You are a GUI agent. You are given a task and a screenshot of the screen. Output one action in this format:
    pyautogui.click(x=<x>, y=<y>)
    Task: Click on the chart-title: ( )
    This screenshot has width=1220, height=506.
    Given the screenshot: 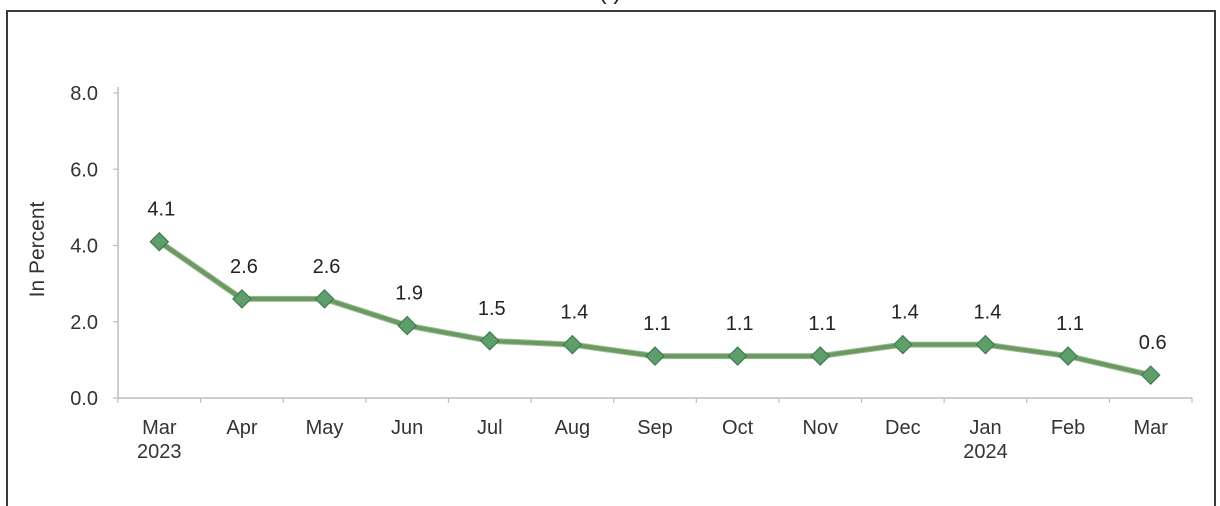 What is the action you would take?
    pyautogui.click(x=610, y=3)
    